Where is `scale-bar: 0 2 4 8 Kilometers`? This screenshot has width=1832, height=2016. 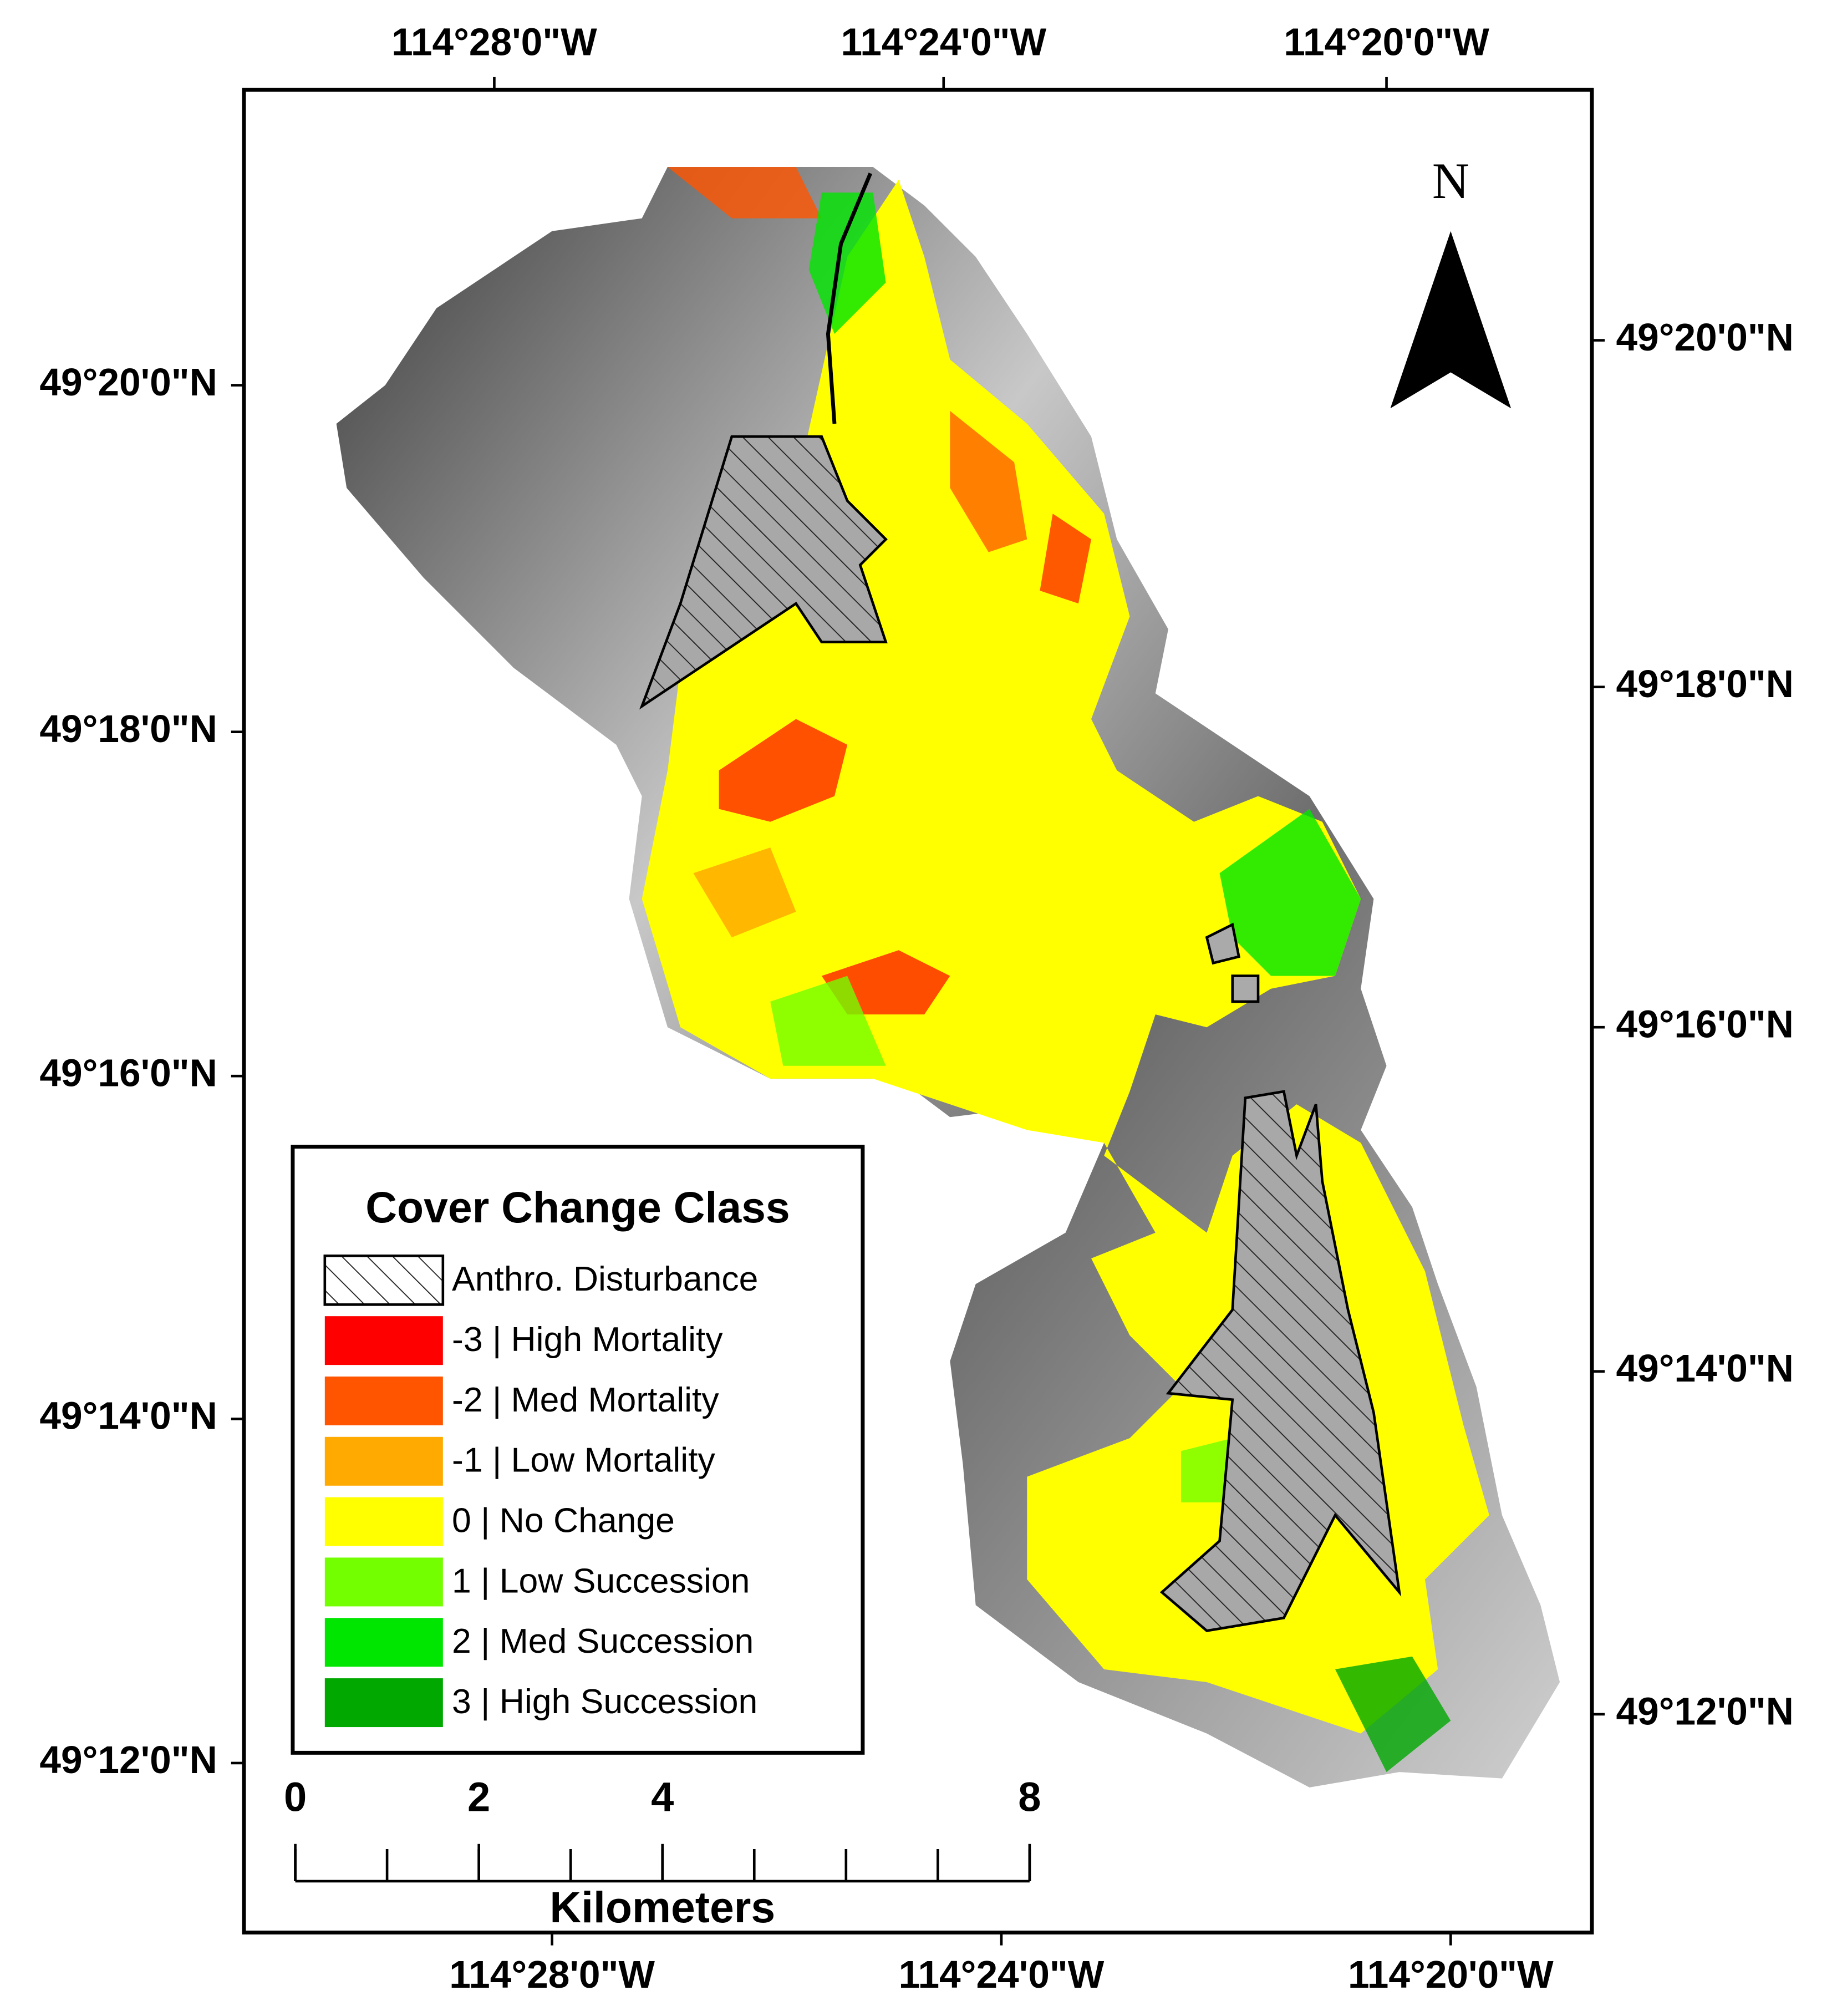
scale-bar: 0 2 4 8 Kilometers is located at coordinates (662, 1853).